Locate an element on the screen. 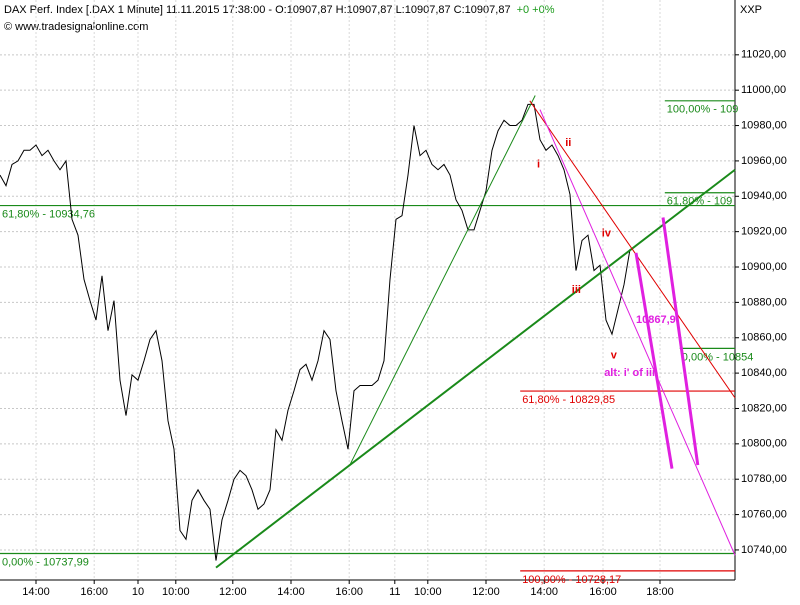  y-tick-label: 10740,00 is located at coordinates (764, 550).